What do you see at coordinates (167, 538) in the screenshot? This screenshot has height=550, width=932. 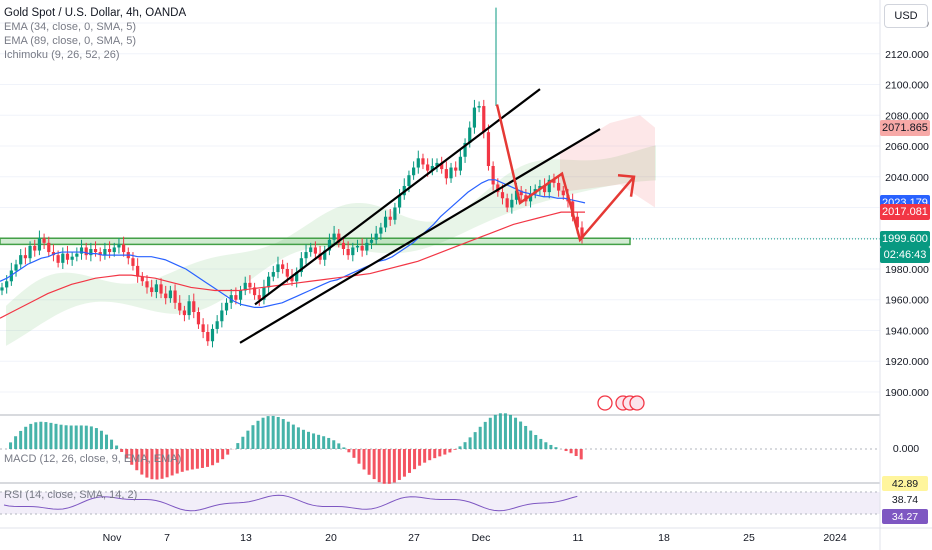 I see `x-tick-label: 7` at bounding box center [167, 538].